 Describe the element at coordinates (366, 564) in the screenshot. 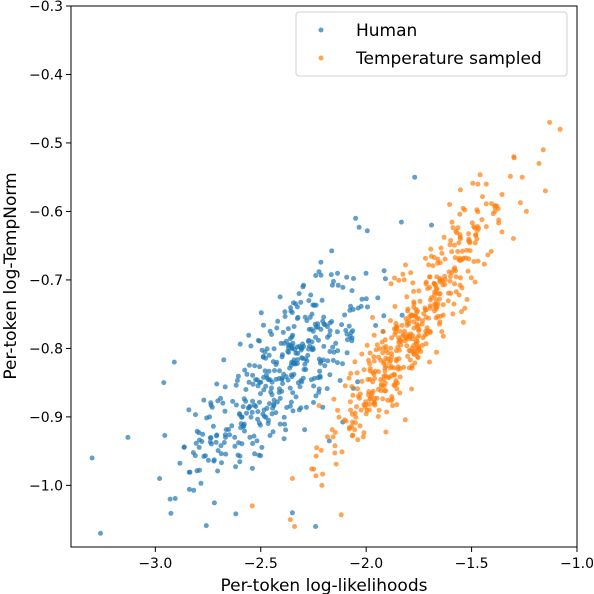

I see `x-tick-label: −2.0` at that location.